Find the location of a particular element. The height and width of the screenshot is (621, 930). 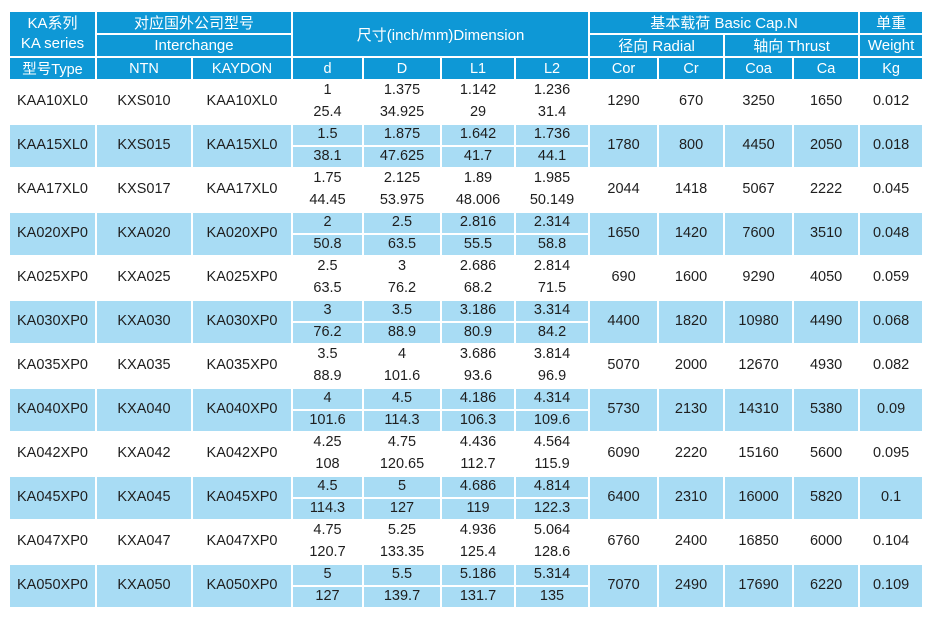

type-cell: KA045XP0 is located at coordinates (52, 498).